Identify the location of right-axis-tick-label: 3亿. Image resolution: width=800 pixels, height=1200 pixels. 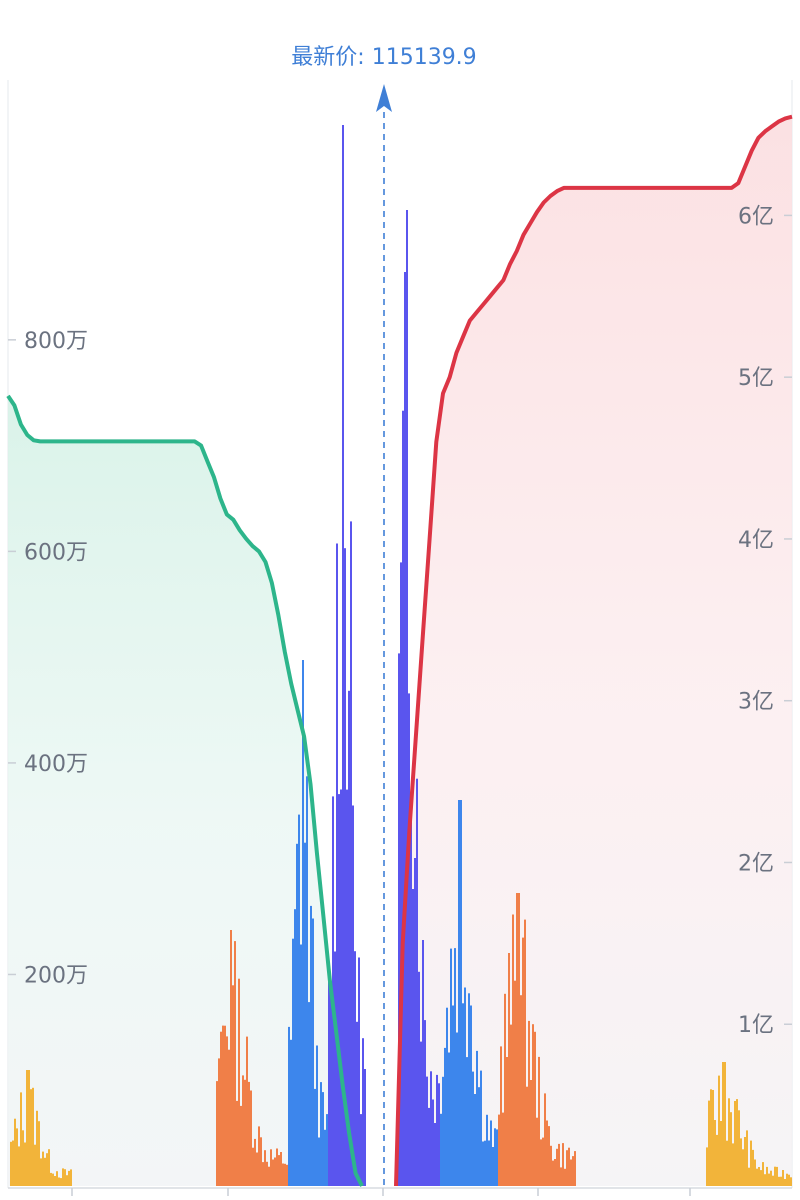
(756, 702).